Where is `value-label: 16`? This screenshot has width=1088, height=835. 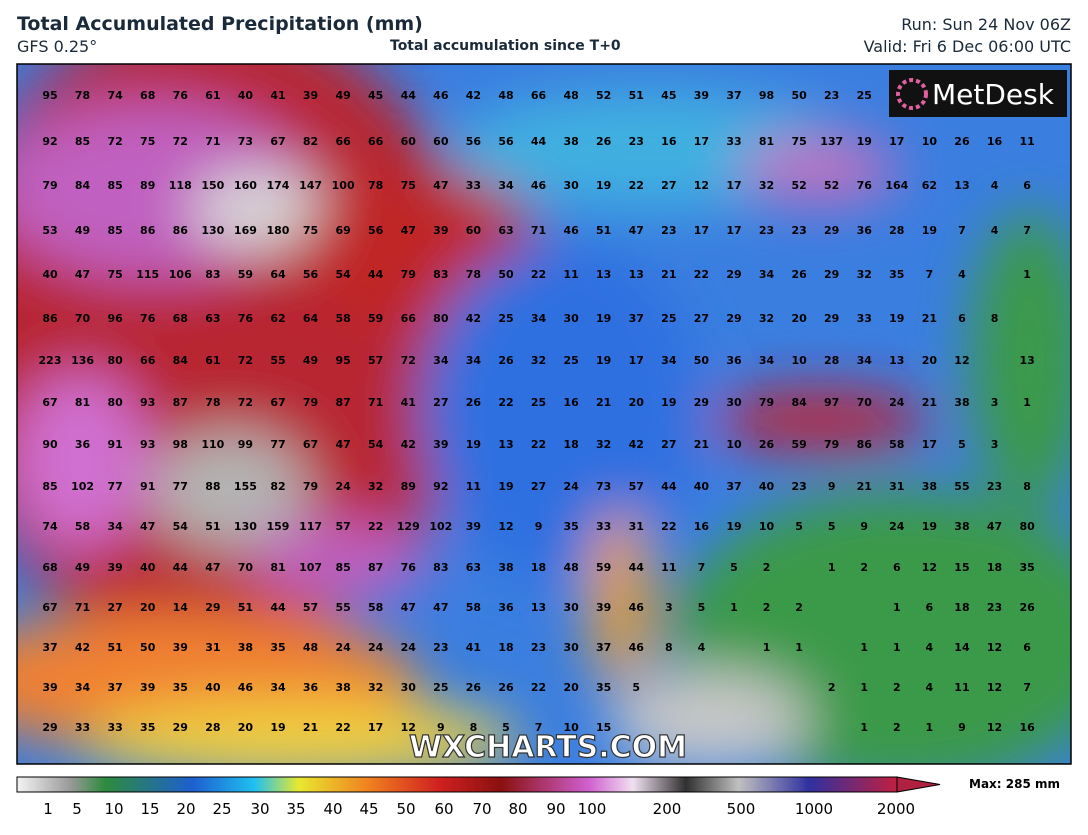
value-label: 16 is located at coordinates (1027, 727).